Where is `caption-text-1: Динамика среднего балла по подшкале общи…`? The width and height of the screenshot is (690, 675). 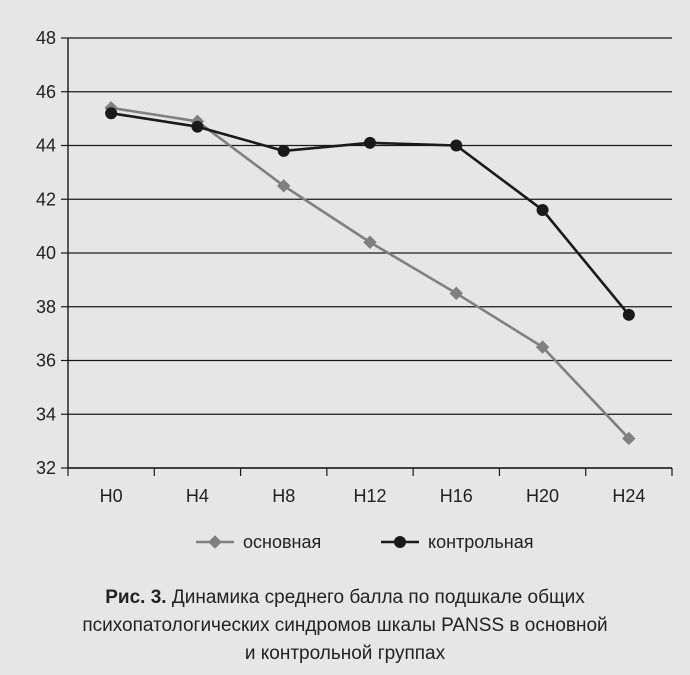 caption-text-1: Динамика среднего балла по подшкале общи… is located at coordinates (378, 597).